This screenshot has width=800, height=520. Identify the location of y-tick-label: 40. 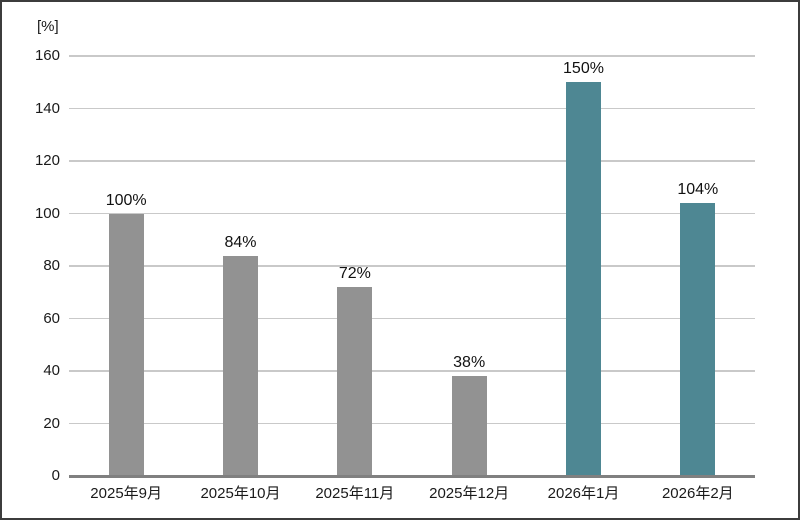
(51, 370).